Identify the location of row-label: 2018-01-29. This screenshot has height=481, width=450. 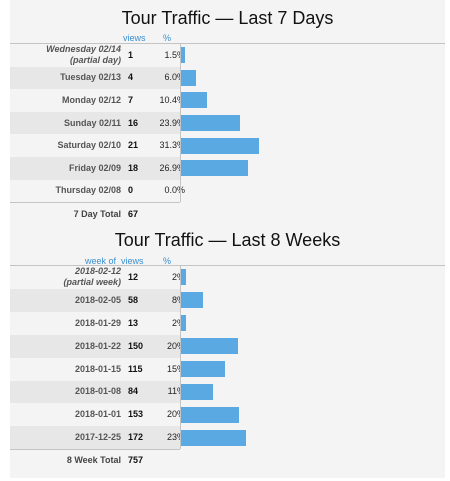
(98, 323).